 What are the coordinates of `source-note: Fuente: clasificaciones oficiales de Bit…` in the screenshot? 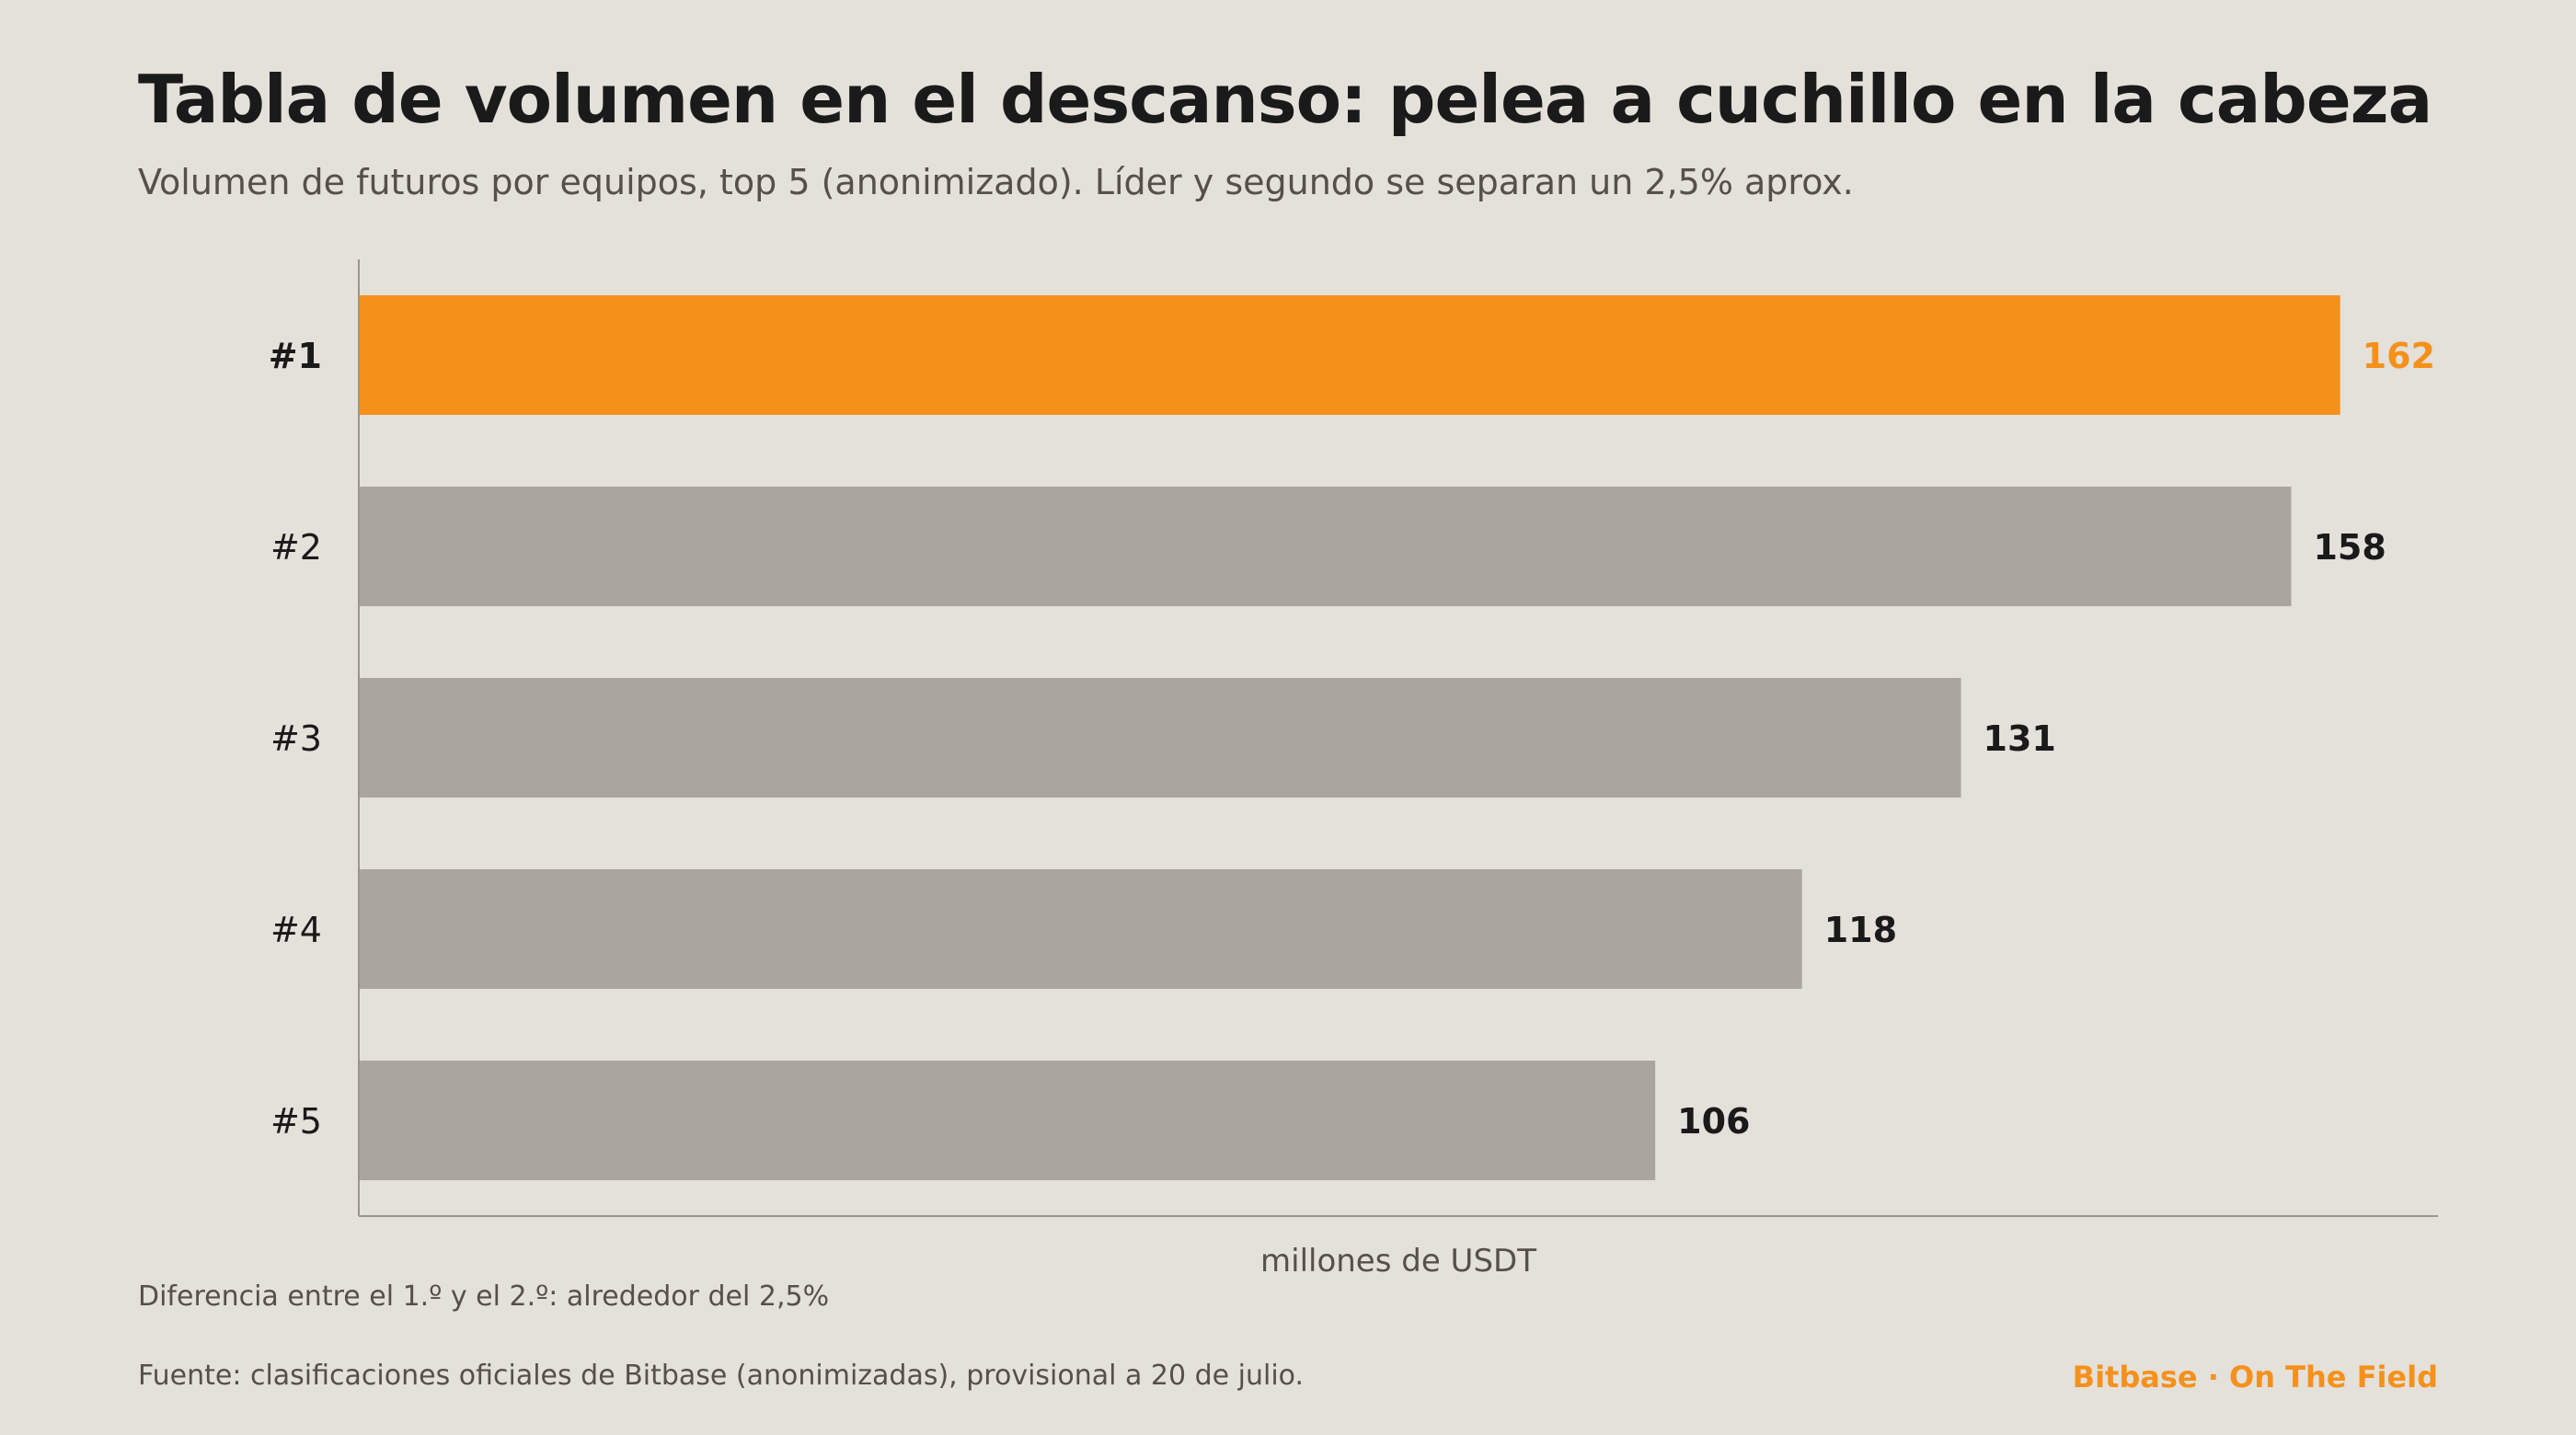 It's located at (721, 1376).